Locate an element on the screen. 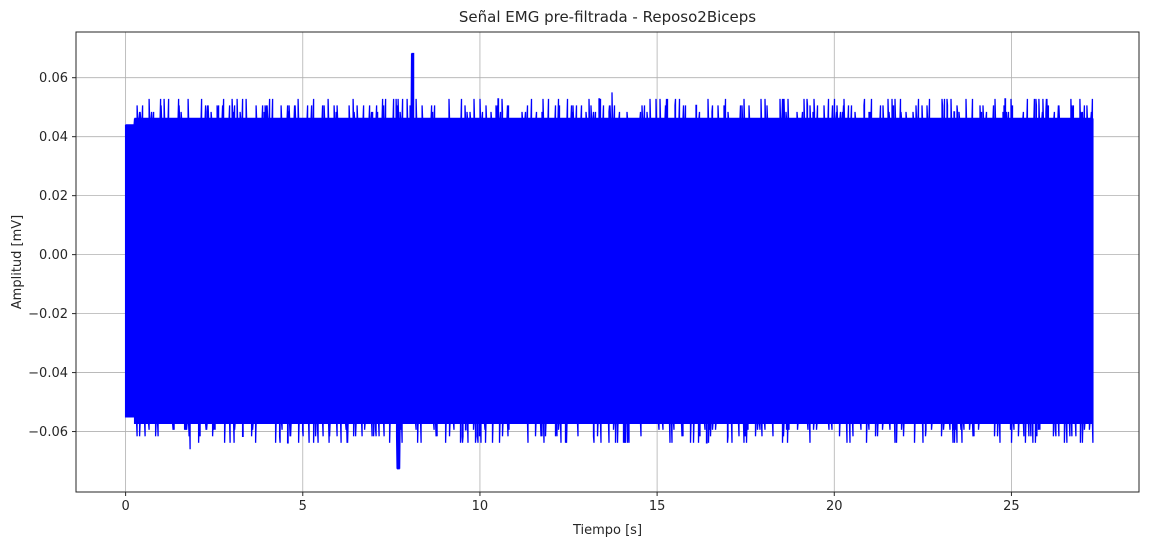  x-axis-label: Tiempo [s] is located at coordinates (607, 530).